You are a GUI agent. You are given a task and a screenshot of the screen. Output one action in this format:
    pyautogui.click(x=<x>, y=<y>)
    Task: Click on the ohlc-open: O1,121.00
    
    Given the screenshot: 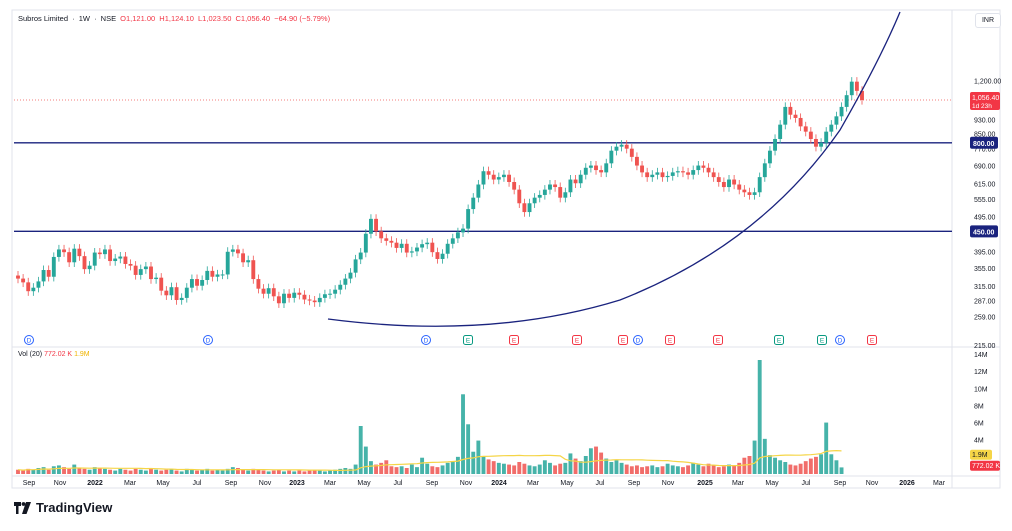 What is the action you would take?
    pyautogui.click(x=138, y=18)
    